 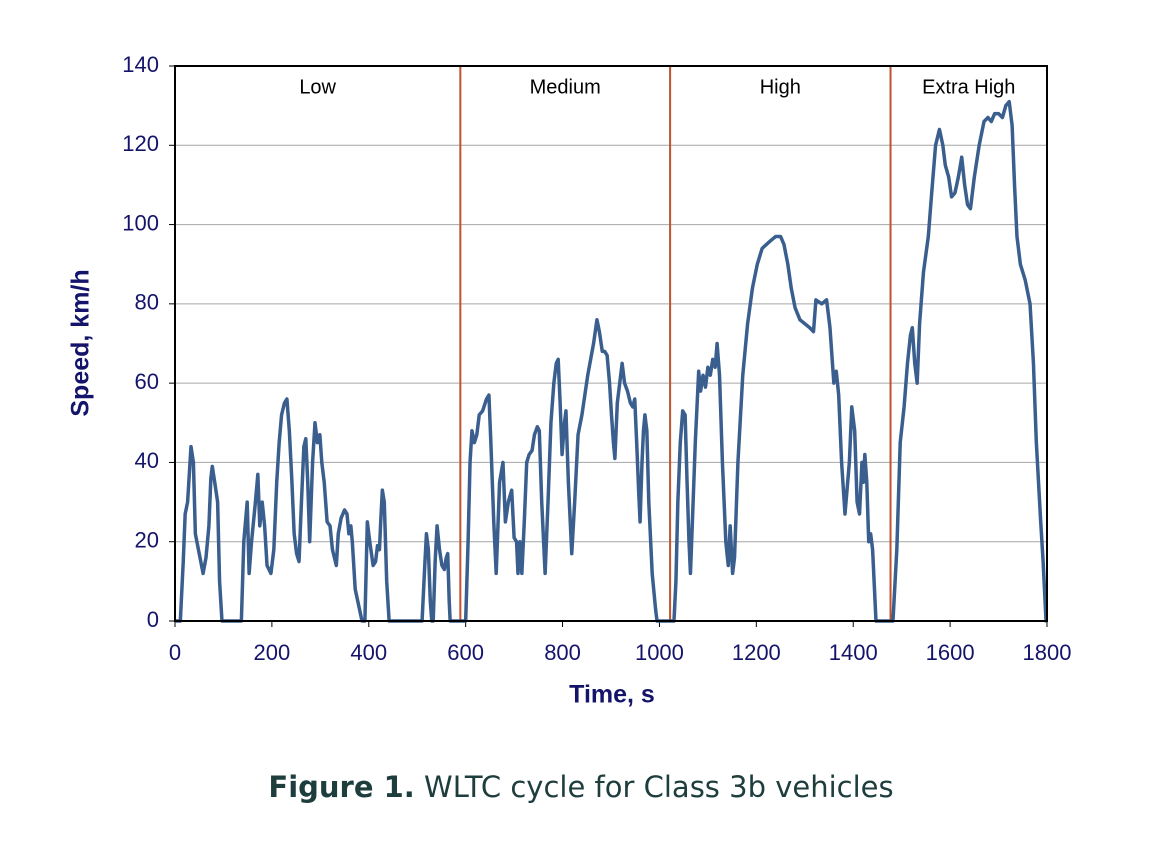 I want to click on y-tick-label: 120, so click(x=140, y=143).